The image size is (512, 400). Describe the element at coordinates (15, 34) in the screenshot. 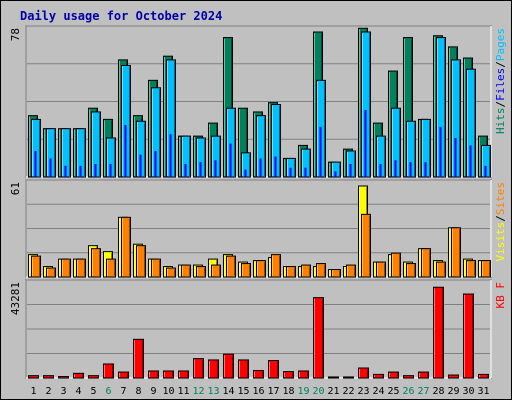

I see `y-max-label: 78` at that location.